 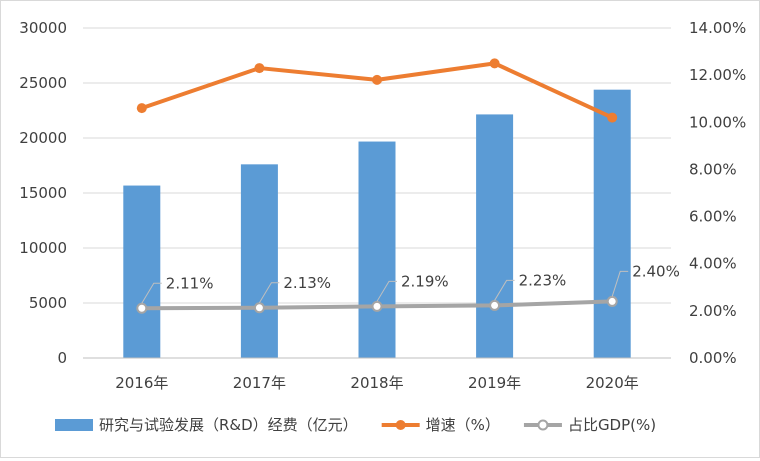 I want to click on legend: 研究与试验发展（R&D）经费（亿元） 增速（%） 占比GDP(%), so click(x=355, y=425).